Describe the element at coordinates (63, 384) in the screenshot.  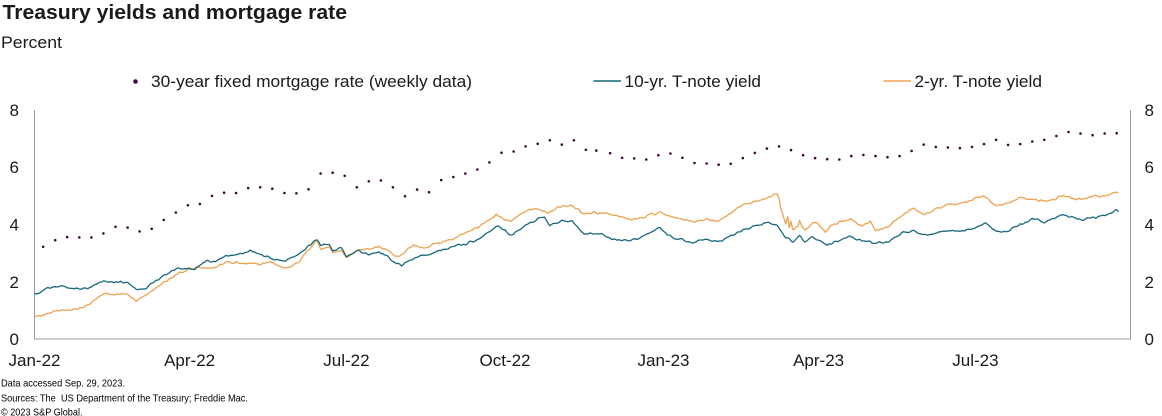
I see `svg-text: Data accessed Sep. 29, 2023.` at that location.